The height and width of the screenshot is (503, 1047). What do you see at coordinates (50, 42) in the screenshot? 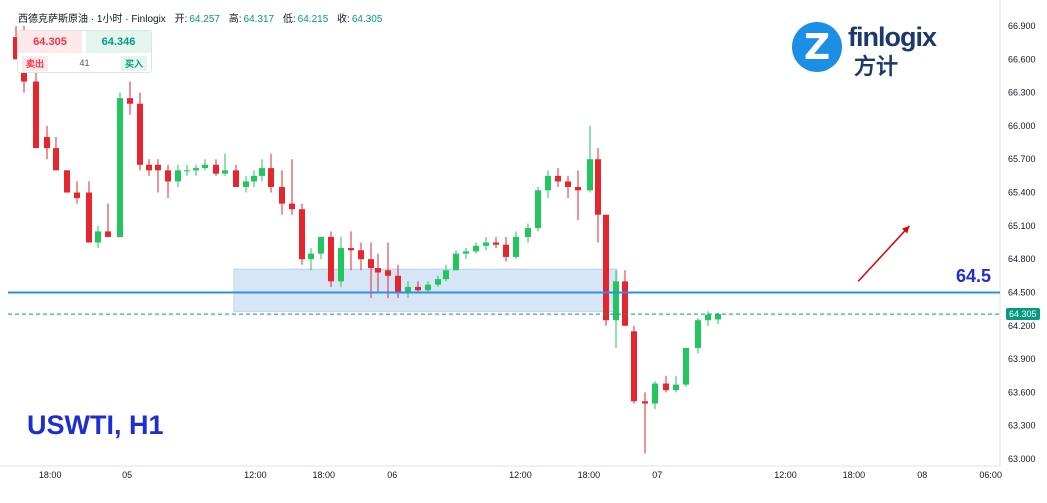
I see `sell-price-button: 64.305` at bounding box center [50, 42].